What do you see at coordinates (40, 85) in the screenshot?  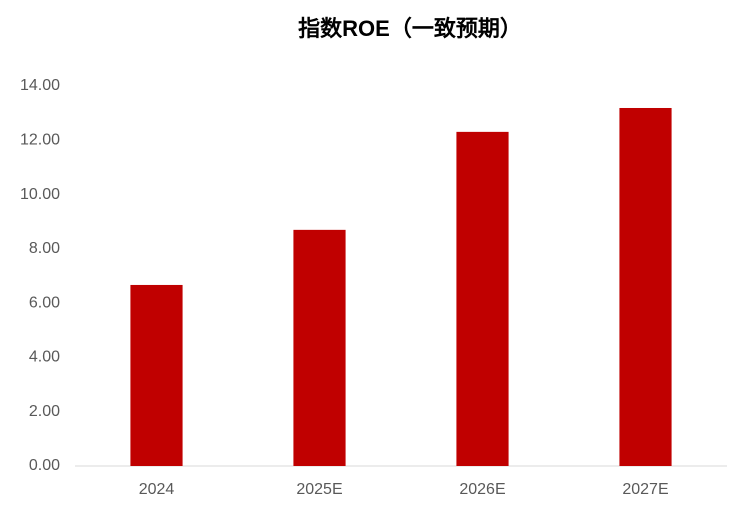 I see `y-tick-label: 14.00` at bounding box center [40, 85].